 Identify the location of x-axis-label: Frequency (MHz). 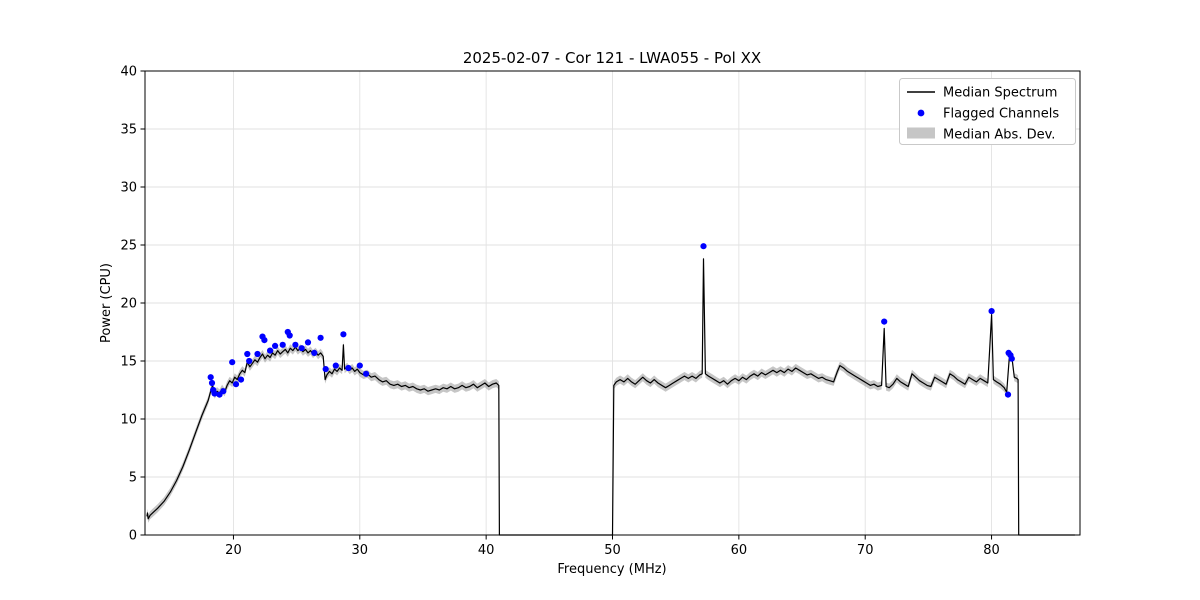
(611, 569).